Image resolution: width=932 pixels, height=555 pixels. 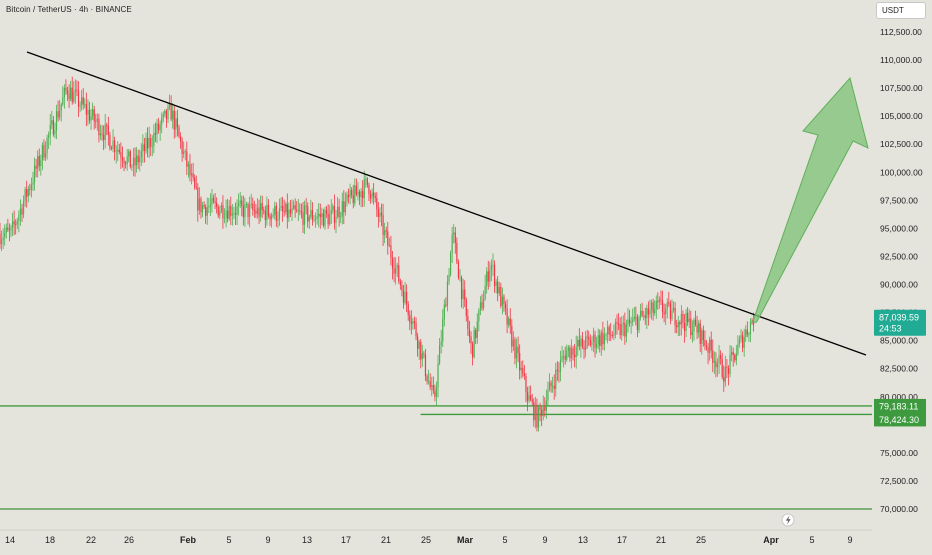 I want to click on symbol-title: Bitcoin / TetherUS · 4h · BINANCE, so click(x=69, y=9).